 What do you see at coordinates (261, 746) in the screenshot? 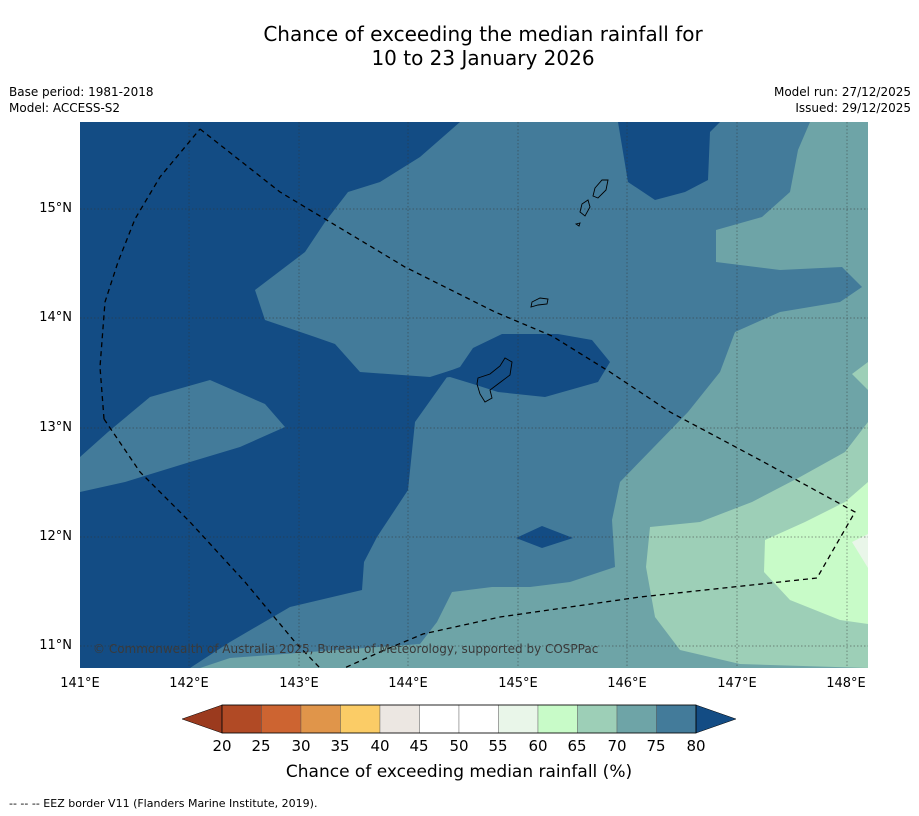
I see `colorbar-tick-25: 25` at bounding box center [261, 746].